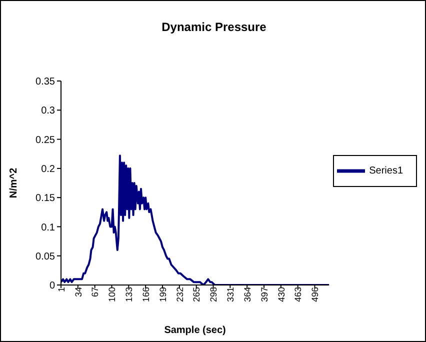 The height and width of the screenshot is (342, 426). Describe the element at coordinates (46, 256) in the screenshot. I see `y-tick-label: 0.05` at that location.